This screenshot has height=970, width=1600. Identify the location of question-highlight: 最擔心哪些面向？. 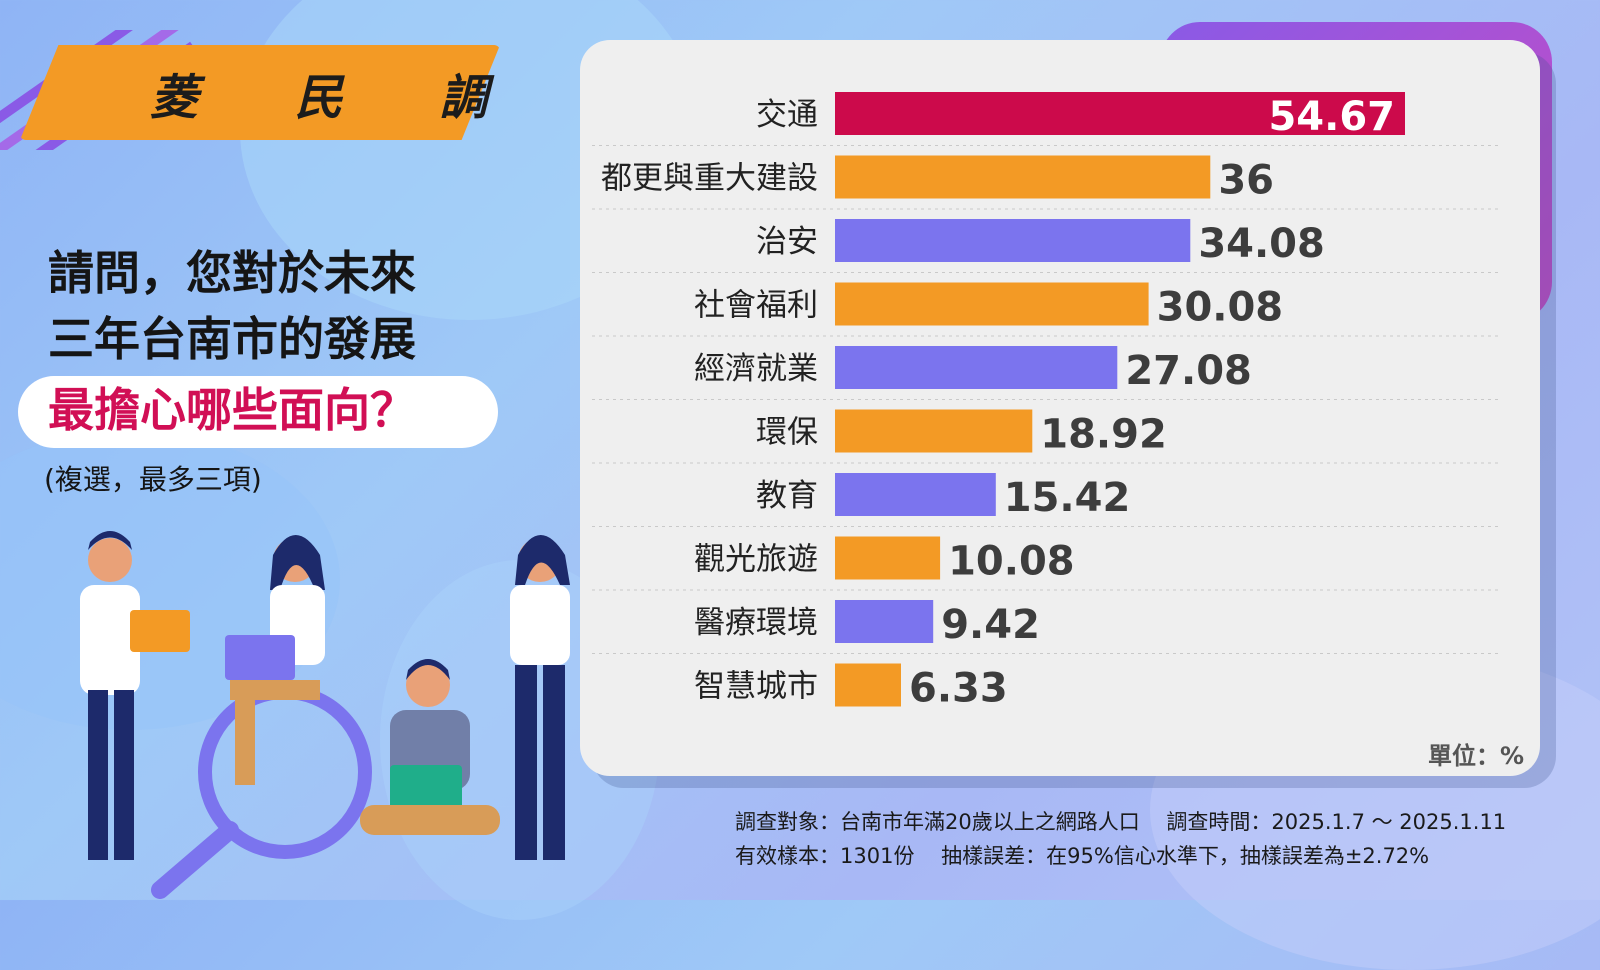
(232, 410).